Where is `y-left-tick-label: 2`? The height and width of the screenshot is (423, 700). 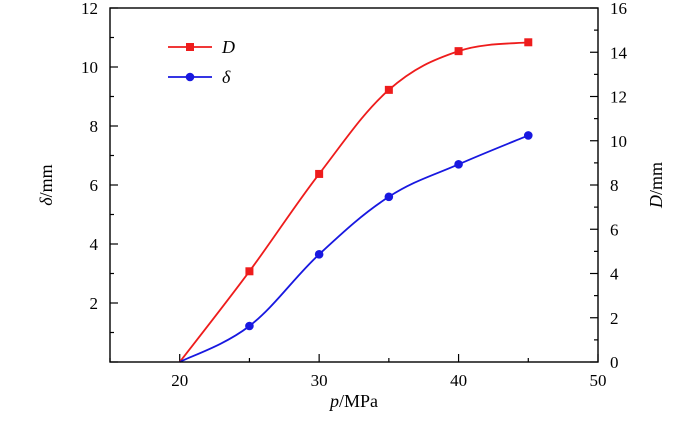
y-left-tick-label: 2 is located at coordinates (94, 303).